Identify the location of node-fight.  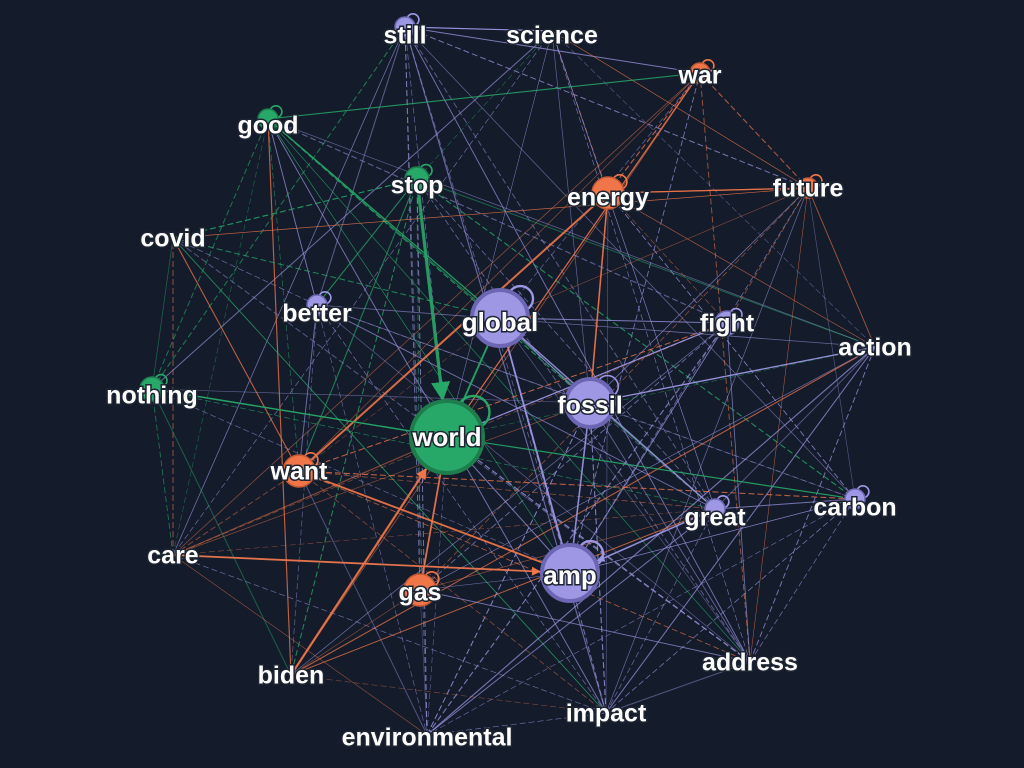
(727, 323).